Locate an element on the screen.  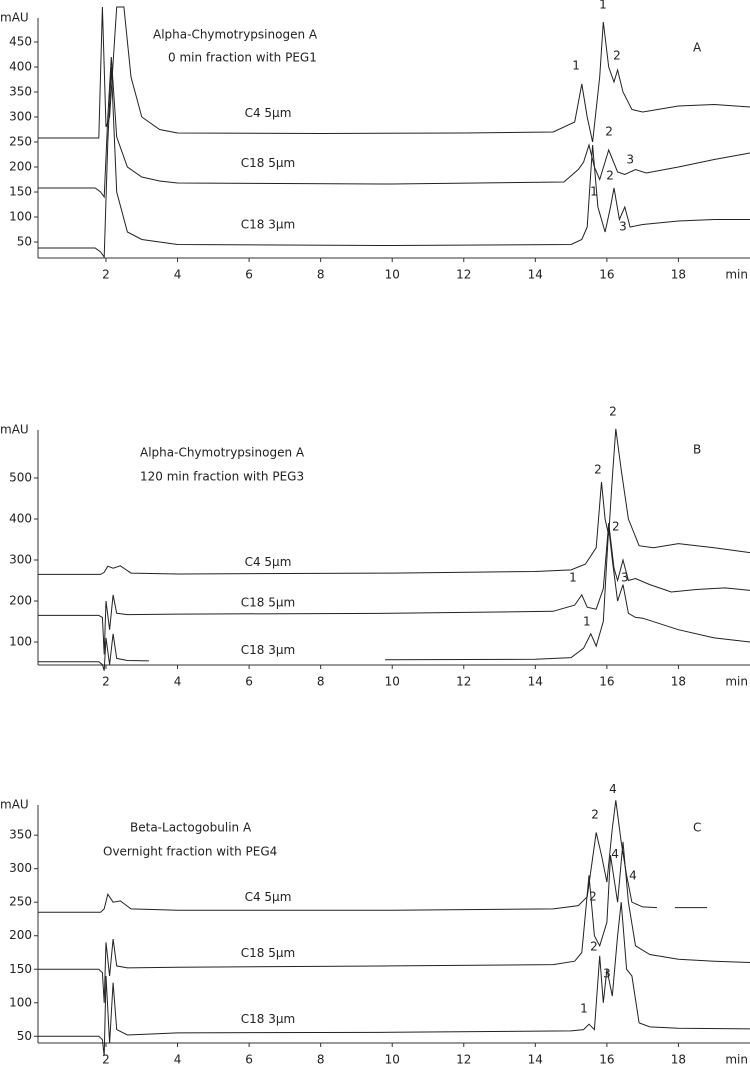
panel-label: C is located at coordinates (697, 828).